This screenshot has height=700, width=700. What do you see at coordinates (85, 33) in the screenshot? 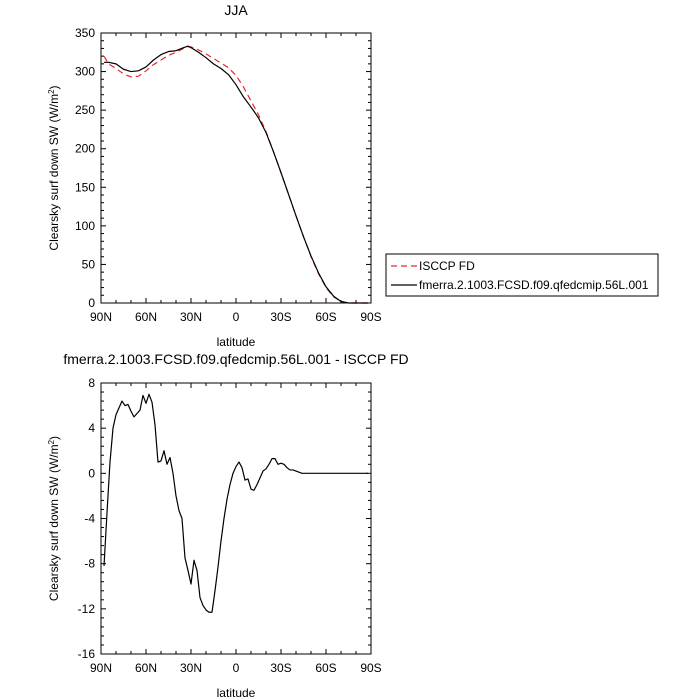
I see `y-tick-label: 350` at bounding box center [85, 33].